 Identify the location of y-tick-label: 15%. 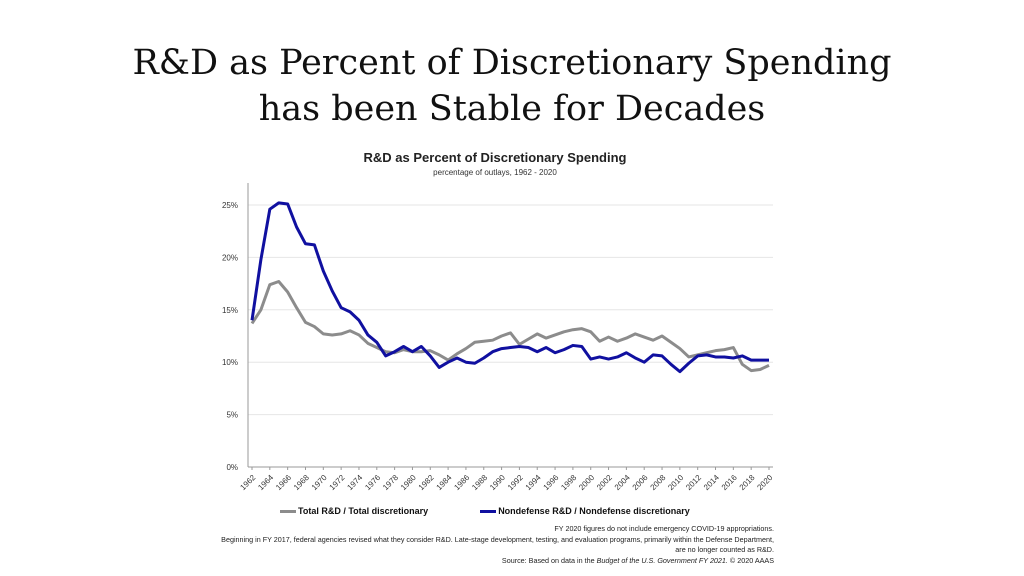
(230, 310).